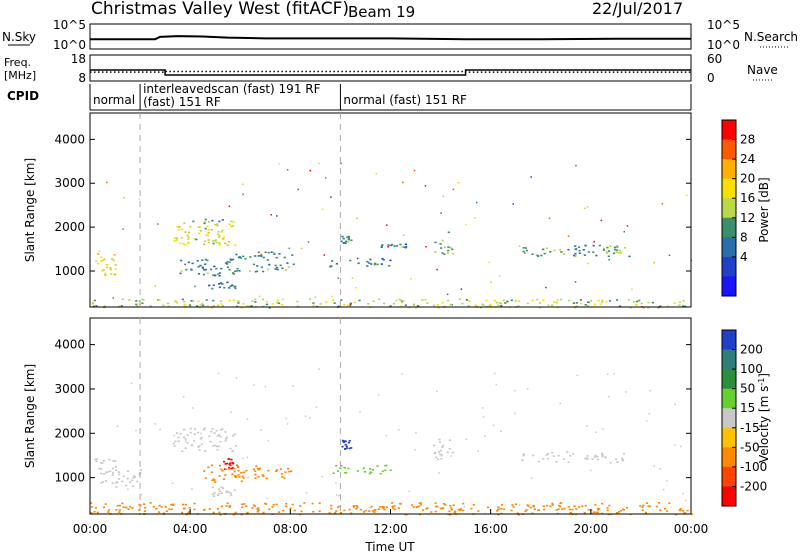 Image resolution: width=800 pixels, height=554 pixels. I want to click on velocity-colorbar-tick-label-2: 50, so click(747, 389).